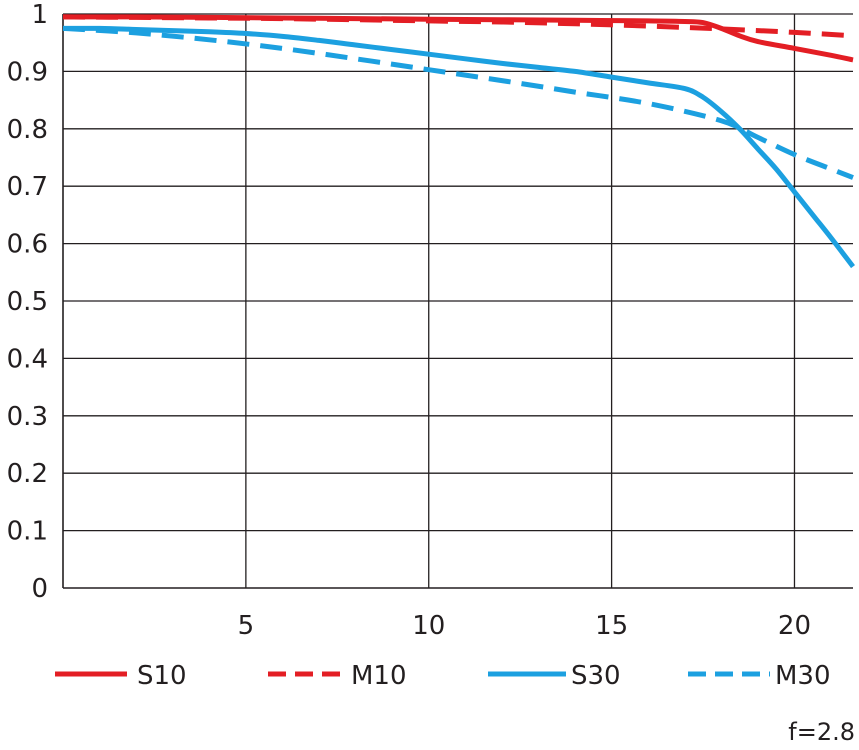 This screenshot has width=859, height=750. What do you see at coordinates (27, 417) in the screenshot?
I see `y-tick-label: 0.3` at bounding box center [27, 417].